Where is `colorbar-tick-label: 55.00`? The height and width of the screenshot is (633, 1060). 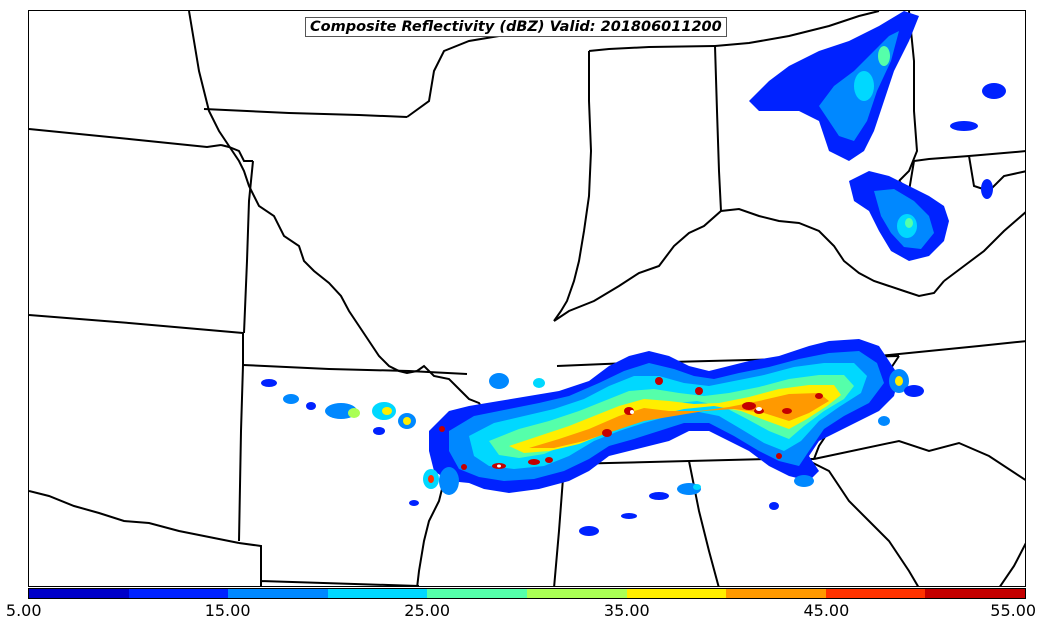 colorbar-tick-label: 55.00 is located at coordinates (1013, 610).